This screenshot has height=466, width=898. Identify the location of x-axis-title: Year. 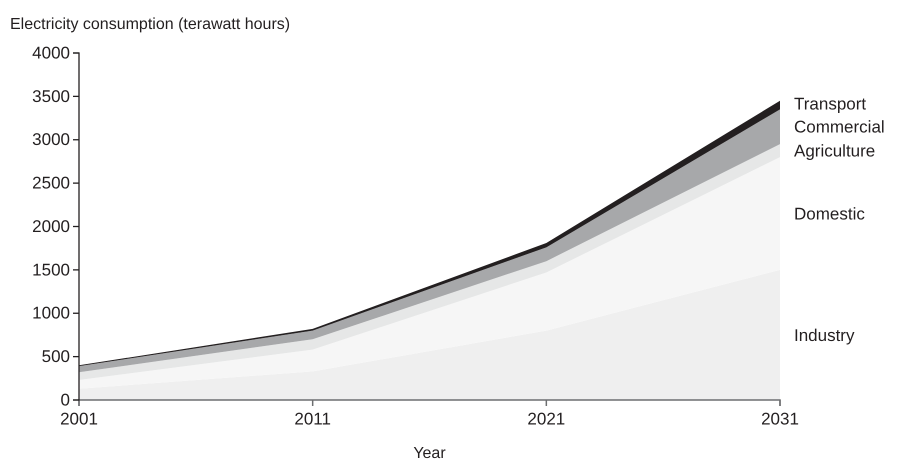
(429, 453).